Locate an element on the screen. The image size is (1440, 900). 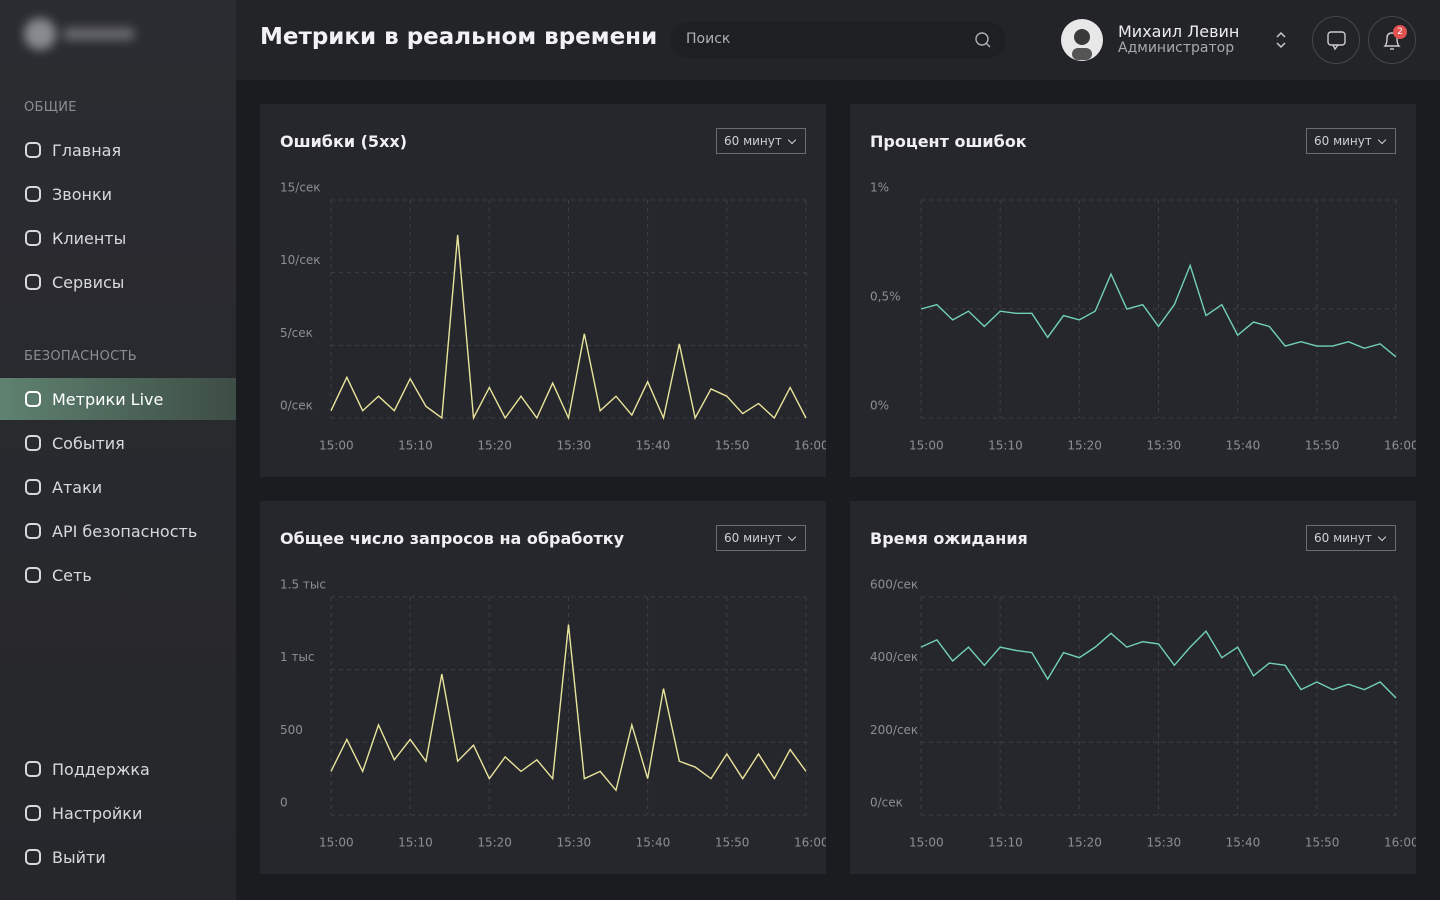
messages-button is located at coordinates (1336, 40).